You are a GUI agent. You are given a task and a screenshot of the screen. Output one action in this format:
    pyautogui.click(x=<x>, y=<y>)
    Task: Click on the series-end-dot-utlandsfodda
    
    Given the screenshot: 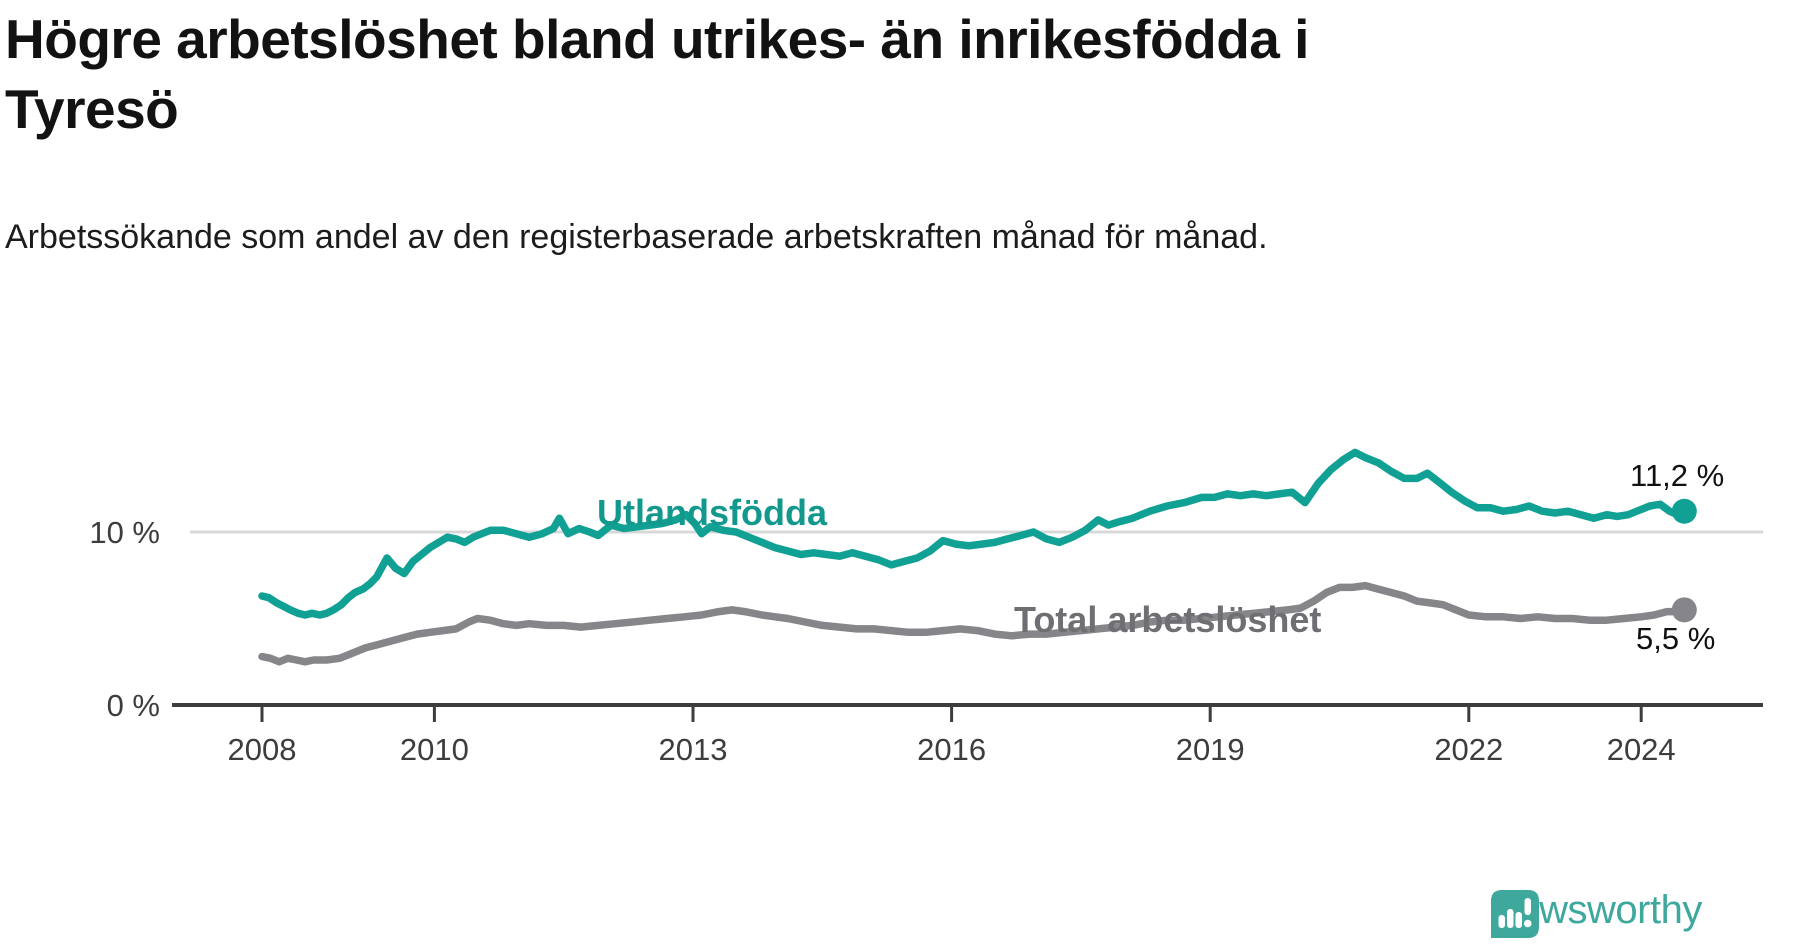 What is the action you would take?
    pyautogui.click(x=1684, y=511)
    